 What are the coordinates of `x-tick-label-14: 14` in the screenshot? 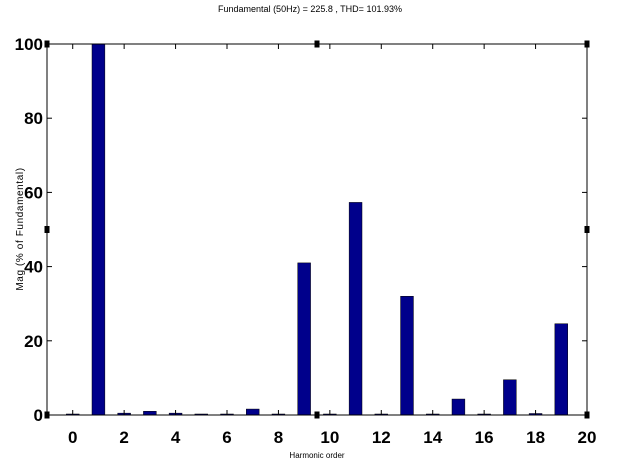 It's located at (432, 437).